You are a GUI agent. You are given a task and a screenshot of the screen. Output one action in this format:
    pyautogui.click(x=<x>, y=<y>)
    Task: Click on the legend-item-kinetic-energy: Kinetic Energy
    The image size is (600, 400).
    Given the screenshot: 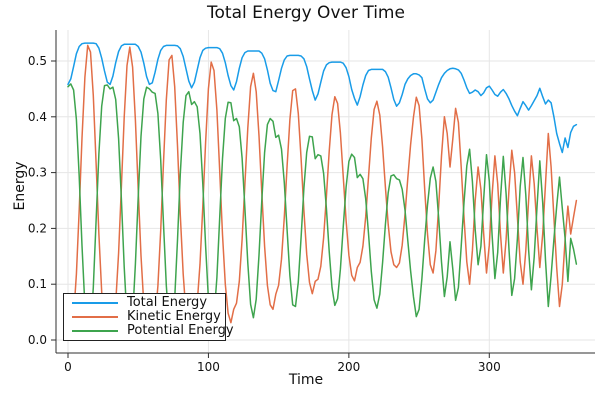 What is the action you would take?
    pyautogui.click(x=144, y=317)
    